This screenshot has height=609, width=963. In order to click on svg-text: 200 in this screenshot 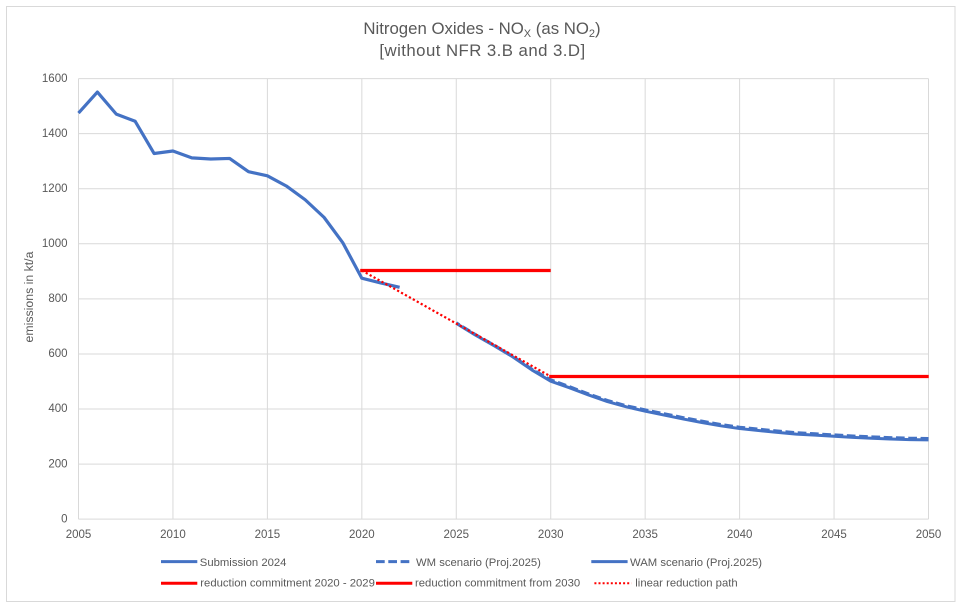, I will do `click(57, 464)`.